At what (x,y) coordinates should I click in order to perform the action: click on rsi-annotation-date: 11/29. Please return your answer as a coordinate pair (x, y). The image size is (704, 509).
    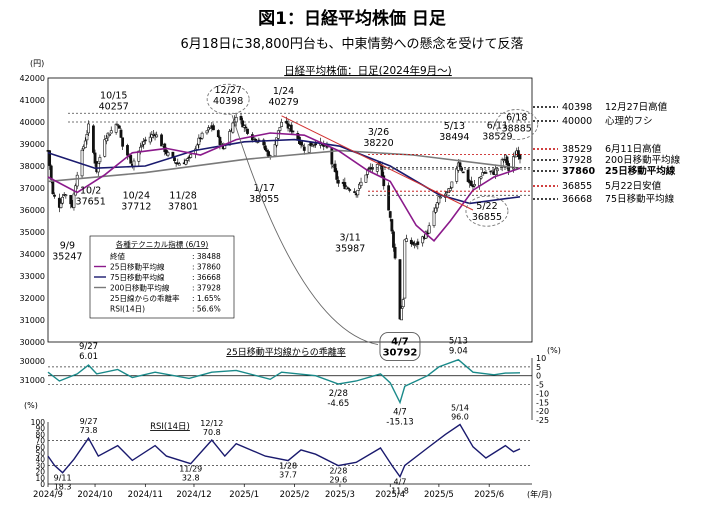
    Looking at the image, I should click on (190, 469).